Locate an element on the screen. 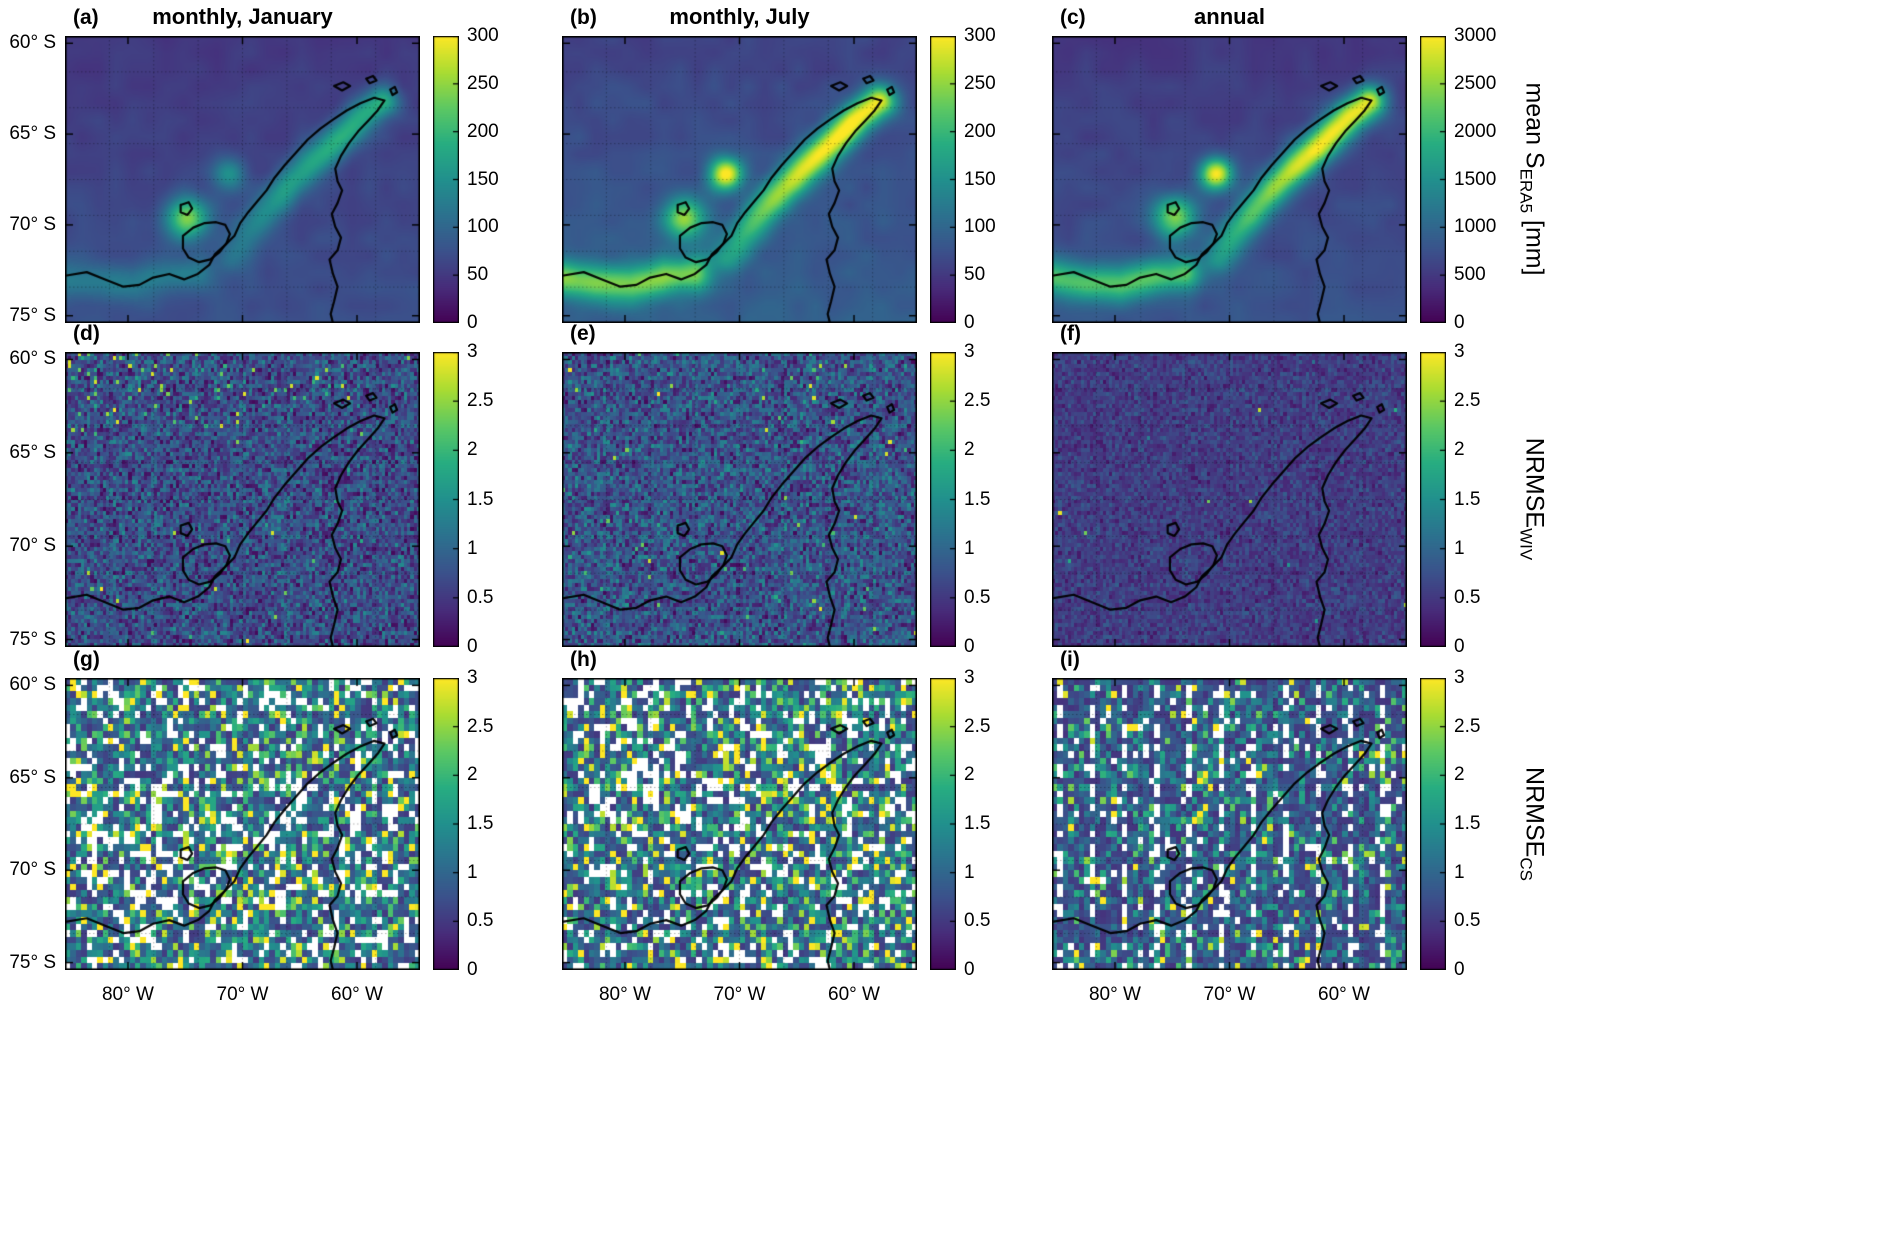 Image resolution: width=1892 pixels, height=1238 pixels. colorbar-tick-f-5: 0.5 is located at coordinates (1467, 597).